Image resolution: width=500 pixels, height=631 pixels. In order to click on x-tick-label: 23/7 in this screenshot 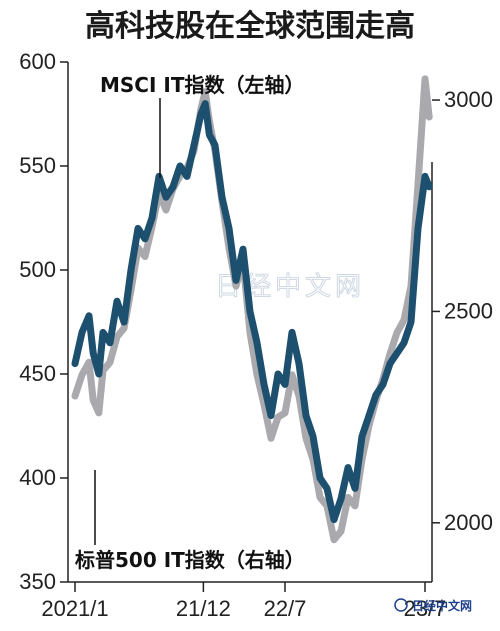, I will do `click(425, 608)`.